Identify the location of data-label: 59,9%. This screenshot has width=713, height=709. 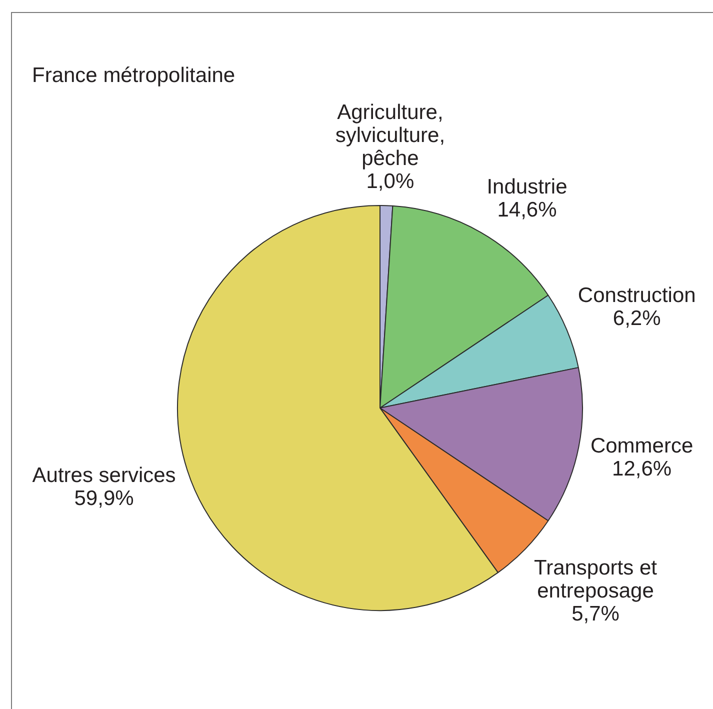
(104, 498).